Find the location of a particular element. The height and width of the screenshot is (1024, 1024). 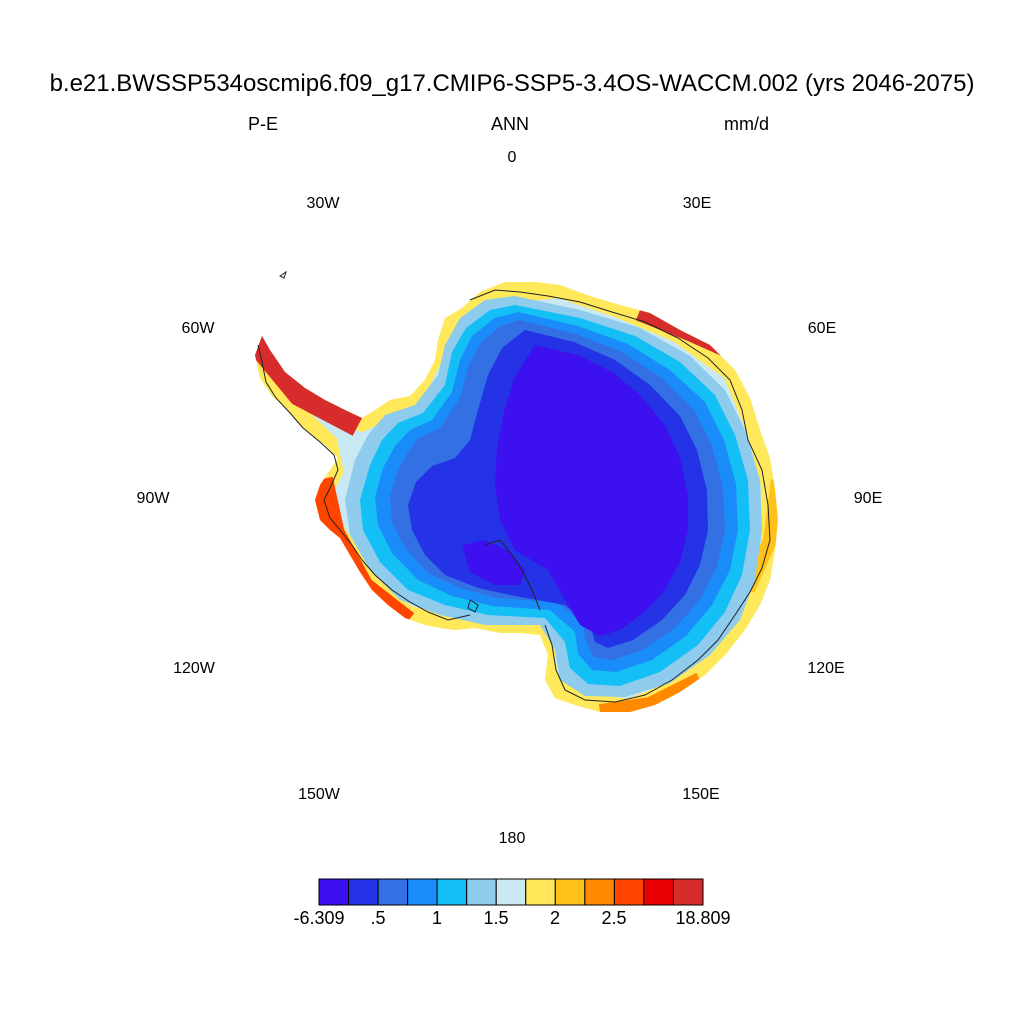

colorbar-label-2-5: 2.5 is located at coordinates (614, 918).